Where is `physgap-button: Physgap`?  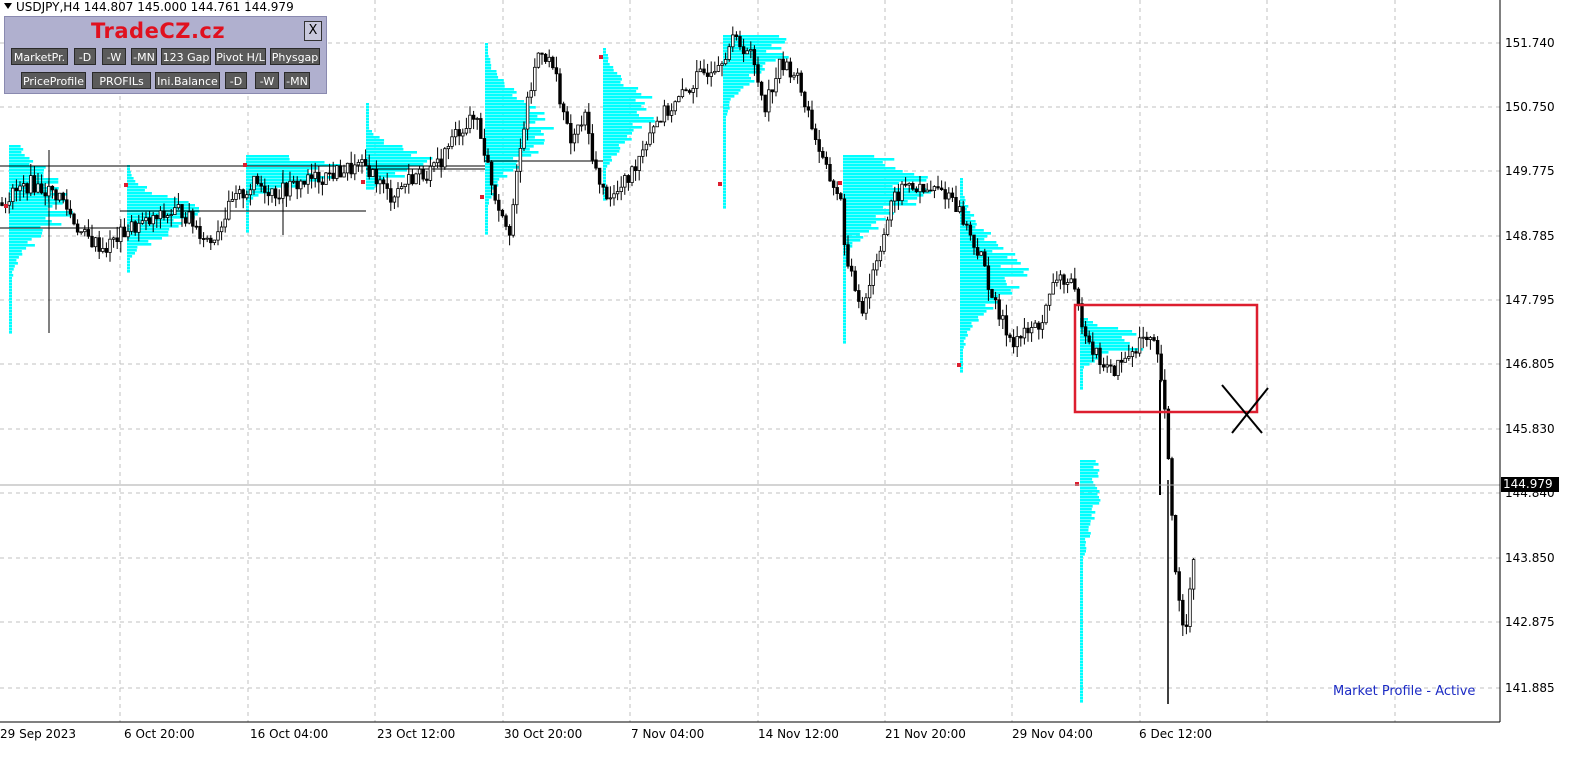 physgap-button: Physgap is located at coordinates (295, 56).